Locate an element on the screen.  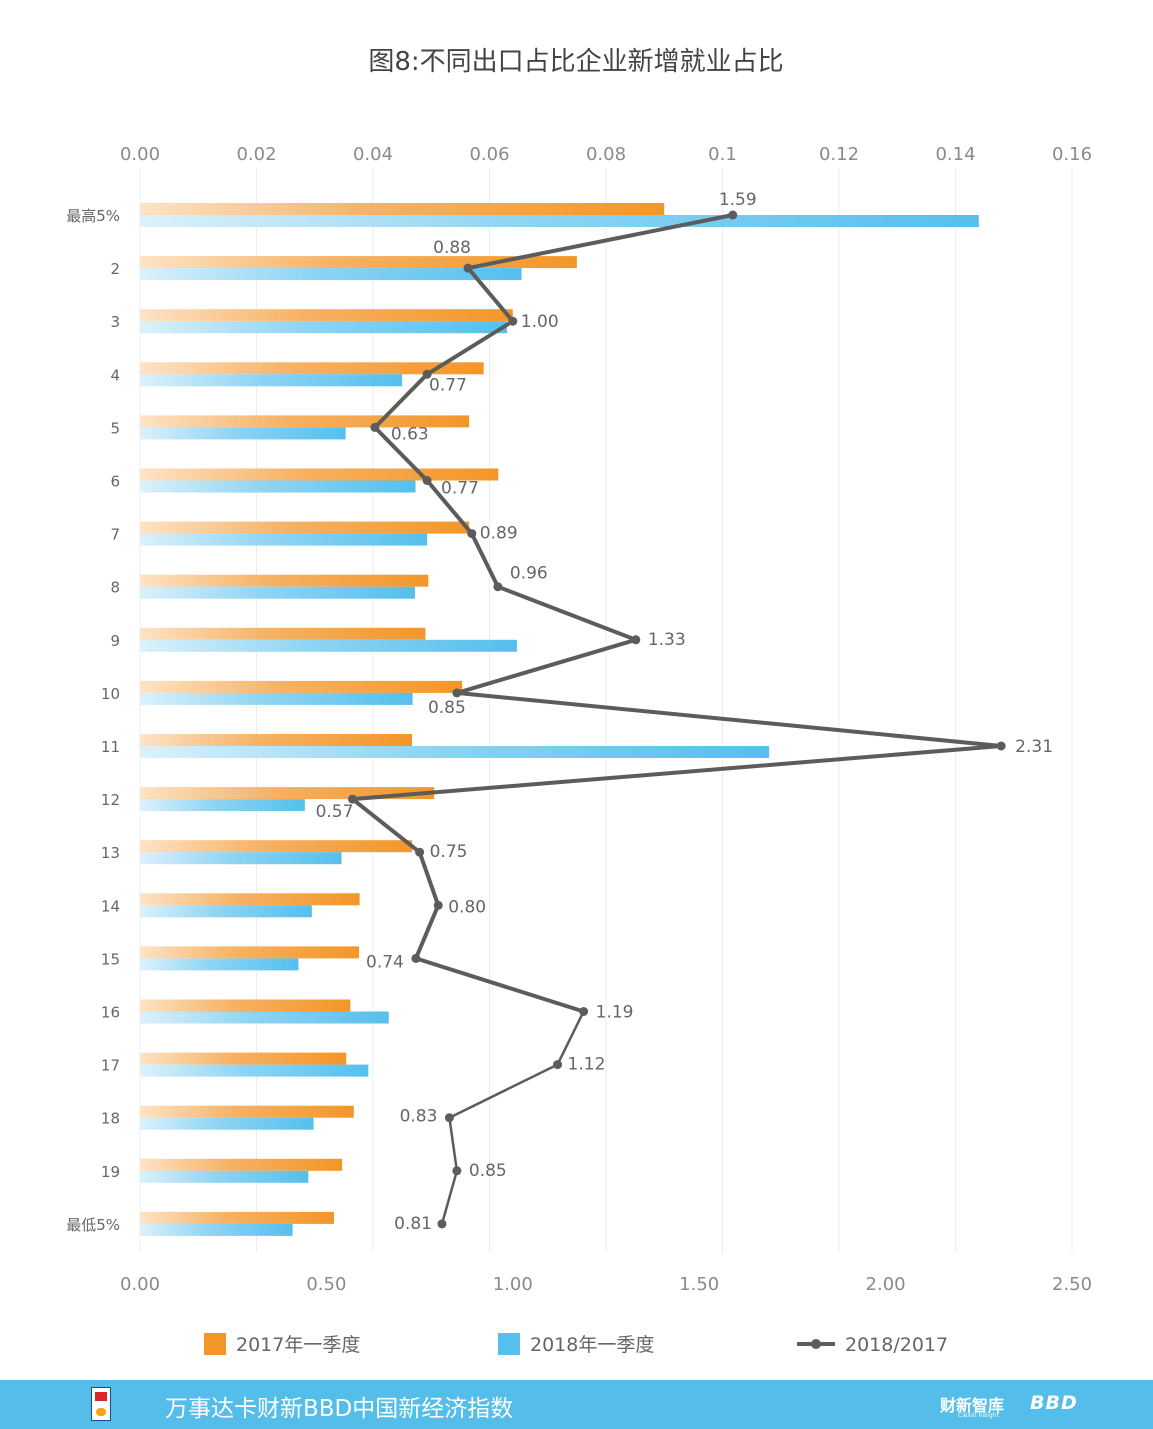
ratio-data-label: 1.12 is located at coordinates (587, 1065).